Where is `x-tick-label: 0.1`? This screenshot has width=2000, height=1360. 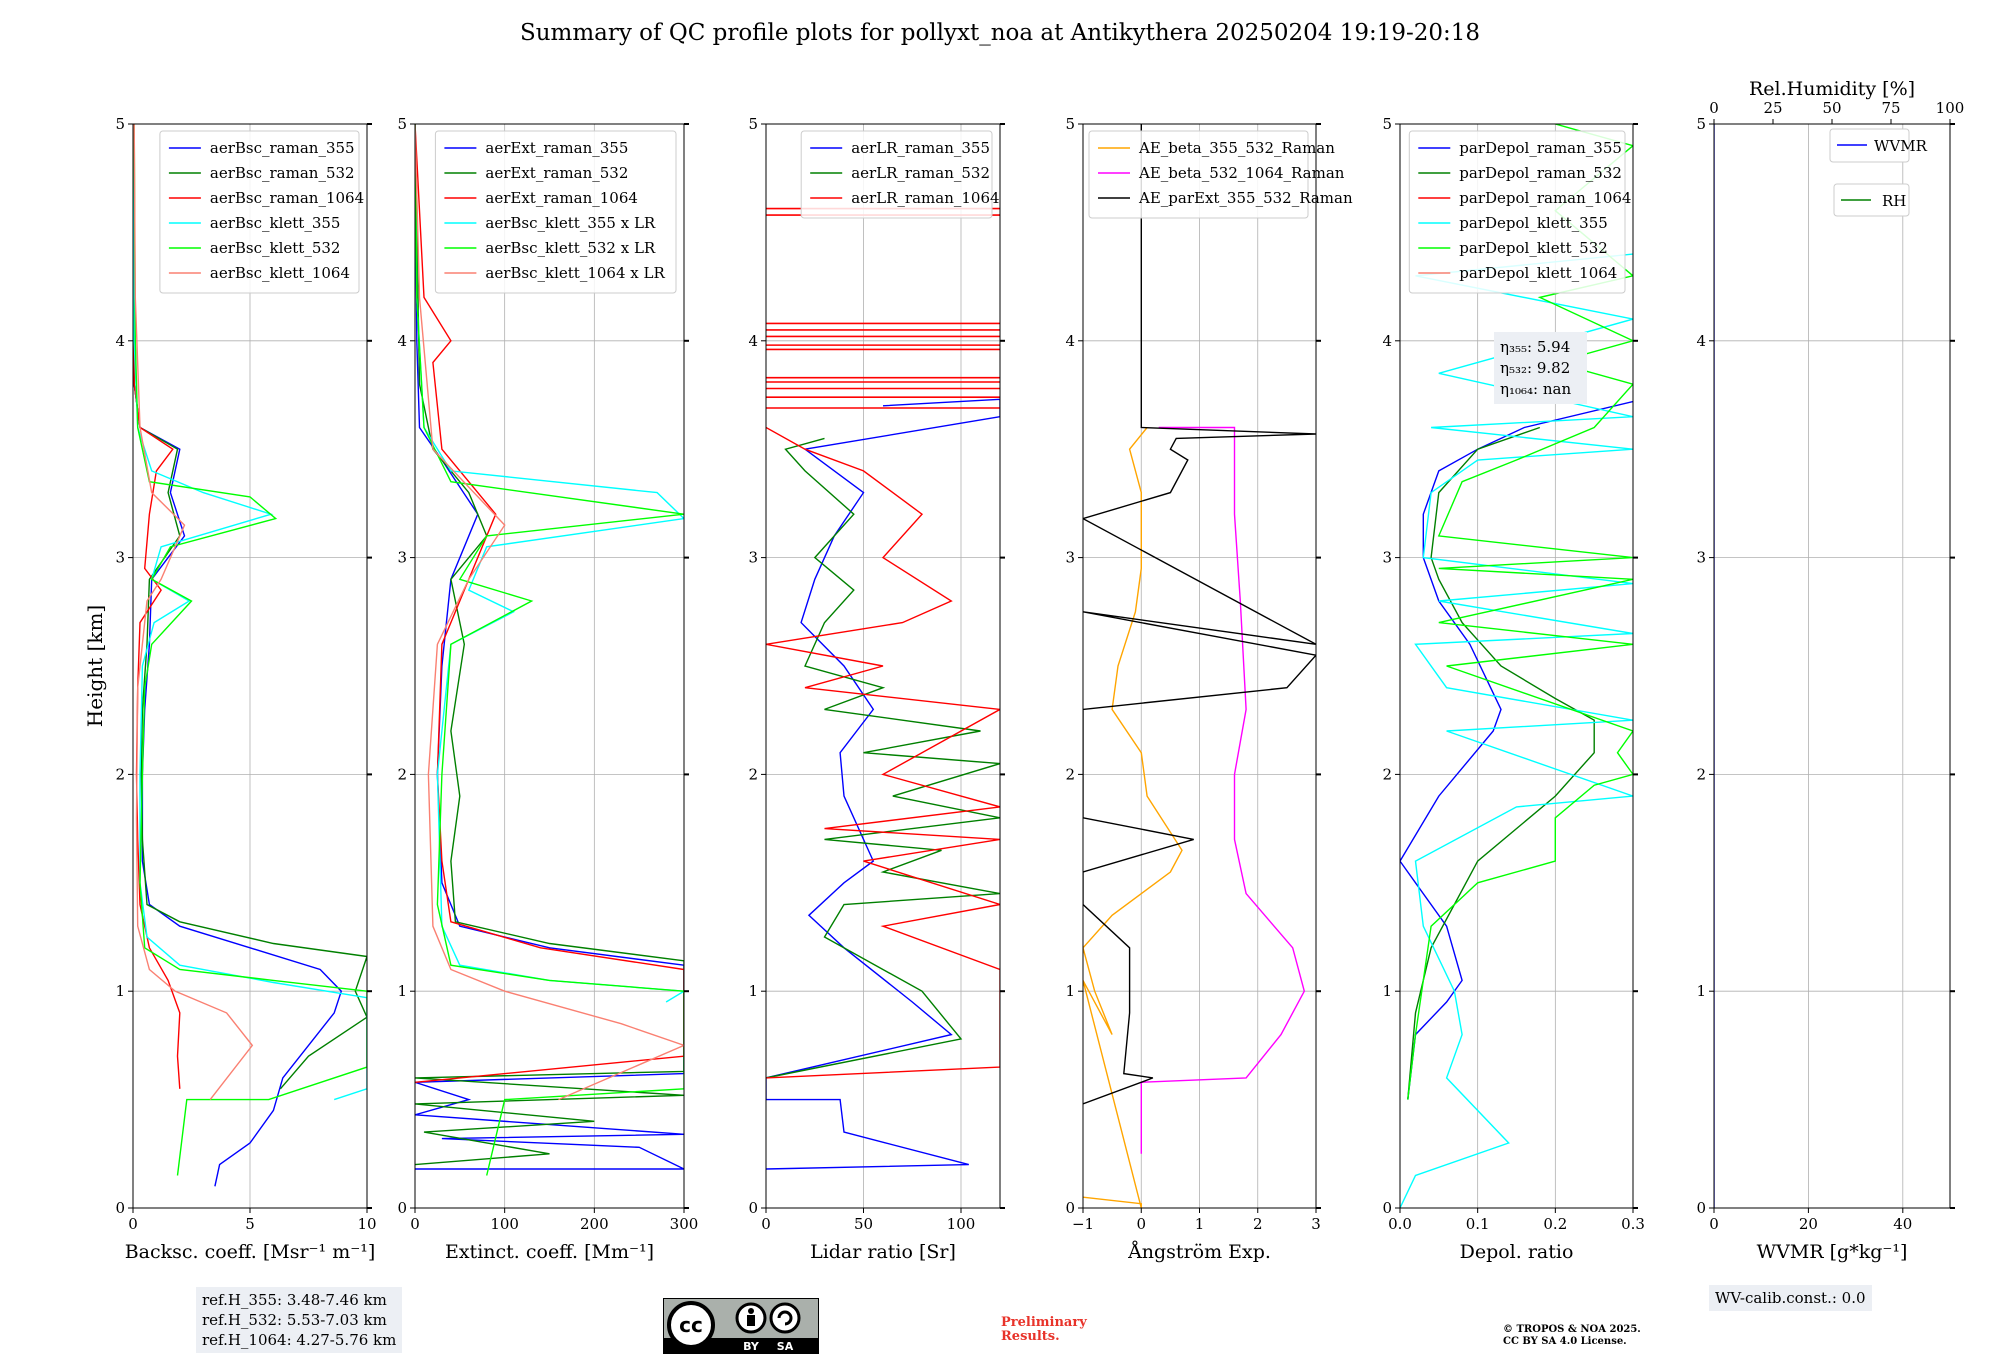 x-tick-label: 0.1 is located at coordinates (1478, 1224).